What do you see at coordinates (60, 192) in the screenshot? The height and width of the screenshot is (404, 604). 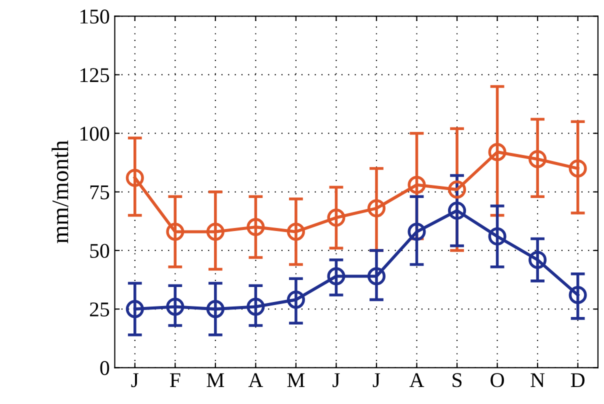 I see `y-axis-title: mm/month` at bounding box center [60, 192].